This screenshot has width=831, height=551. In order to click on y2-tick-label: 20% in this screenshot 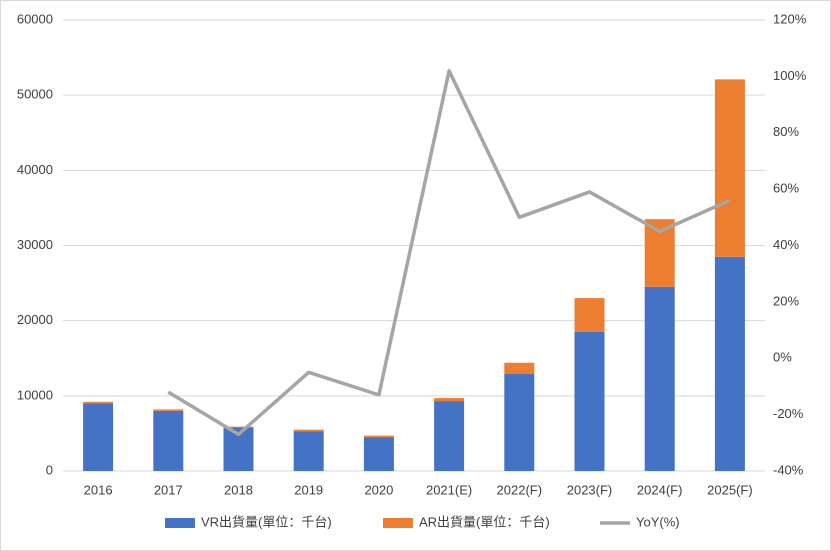, I will do `click(786, 300)`.